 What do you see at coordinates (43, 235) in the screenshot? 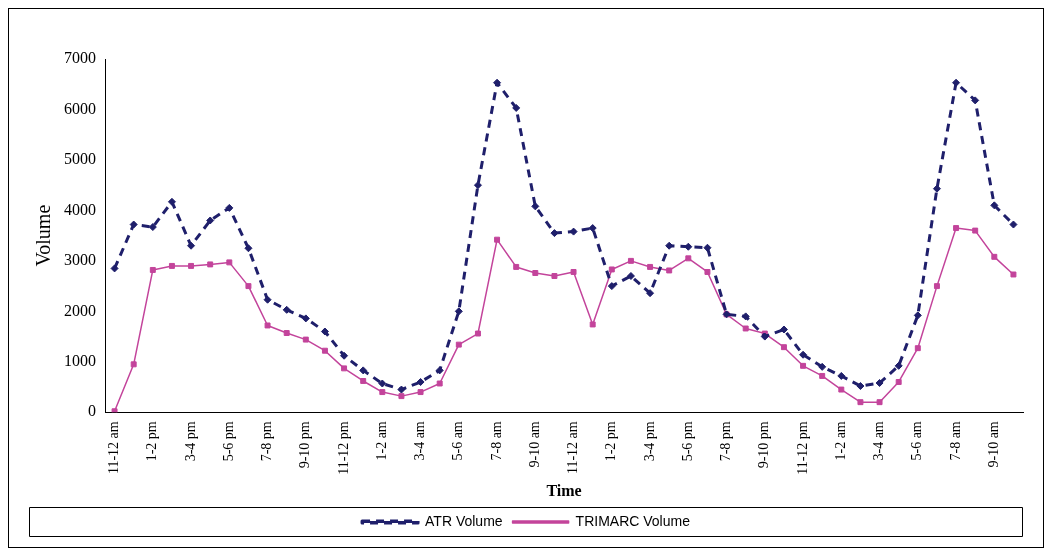
I see `y-axis-title: Volume` at bounding box center [43, 235].